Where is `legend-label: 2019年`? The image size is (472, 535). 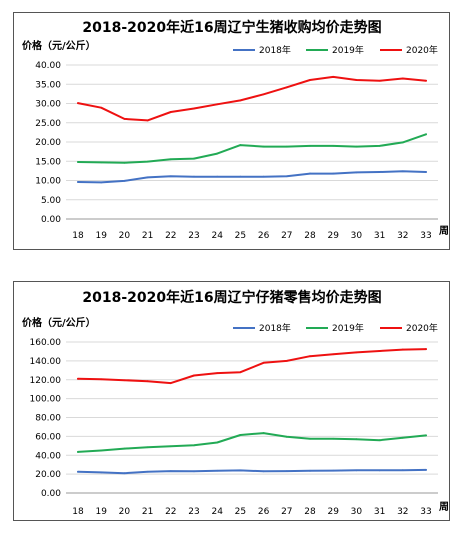 legend-label: 2019年 is located at coordinates (348, 328).